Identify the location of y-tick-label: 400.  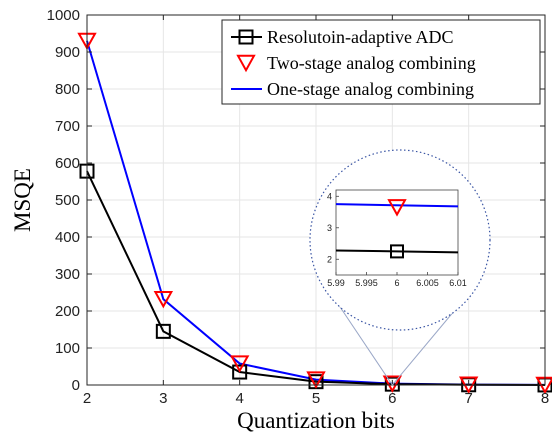
(67, 237).